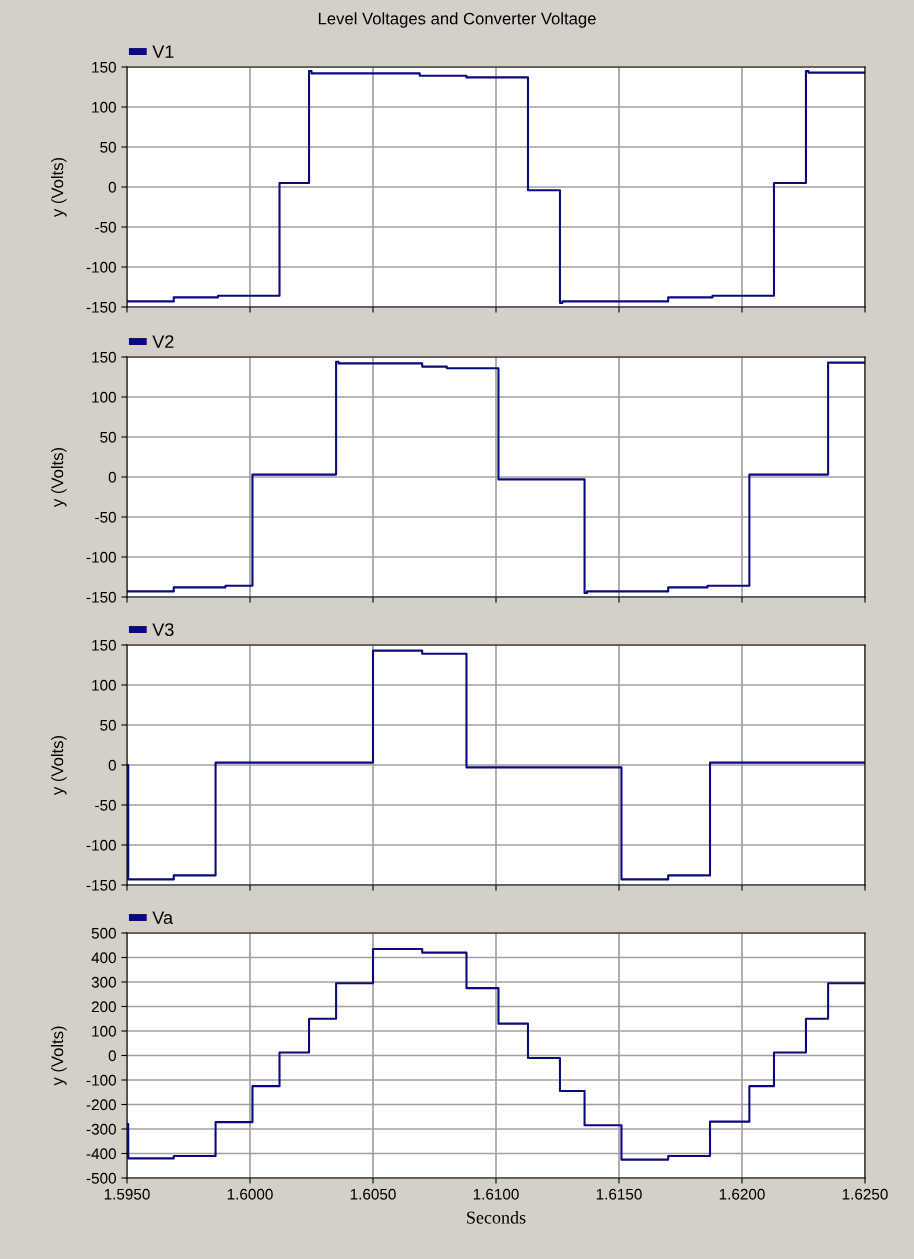  Describe the element at coordinates (101, 1129) in the screenshot. I see `y-tick-label: -300` at that location.